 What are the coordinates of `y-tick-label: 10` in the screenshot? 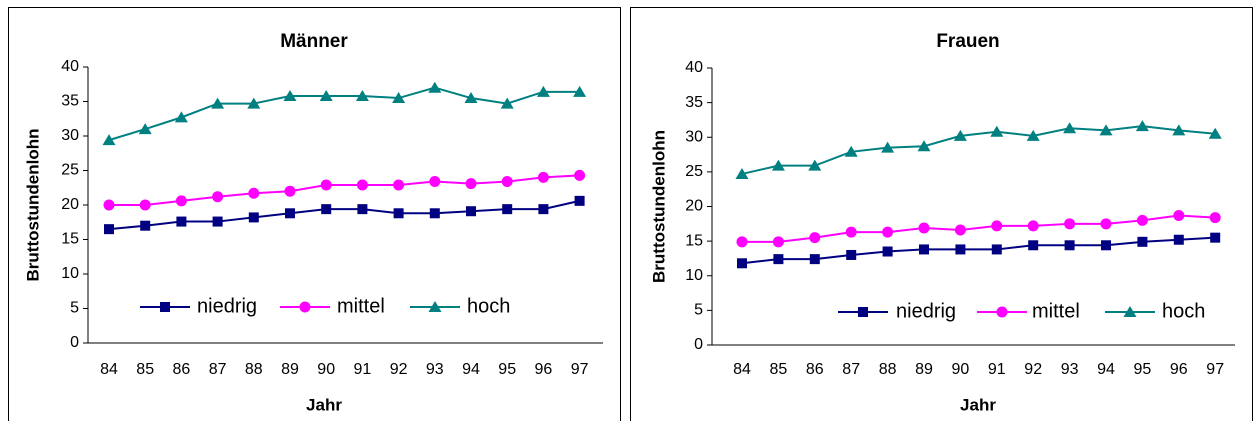 It's located at (694, 275).